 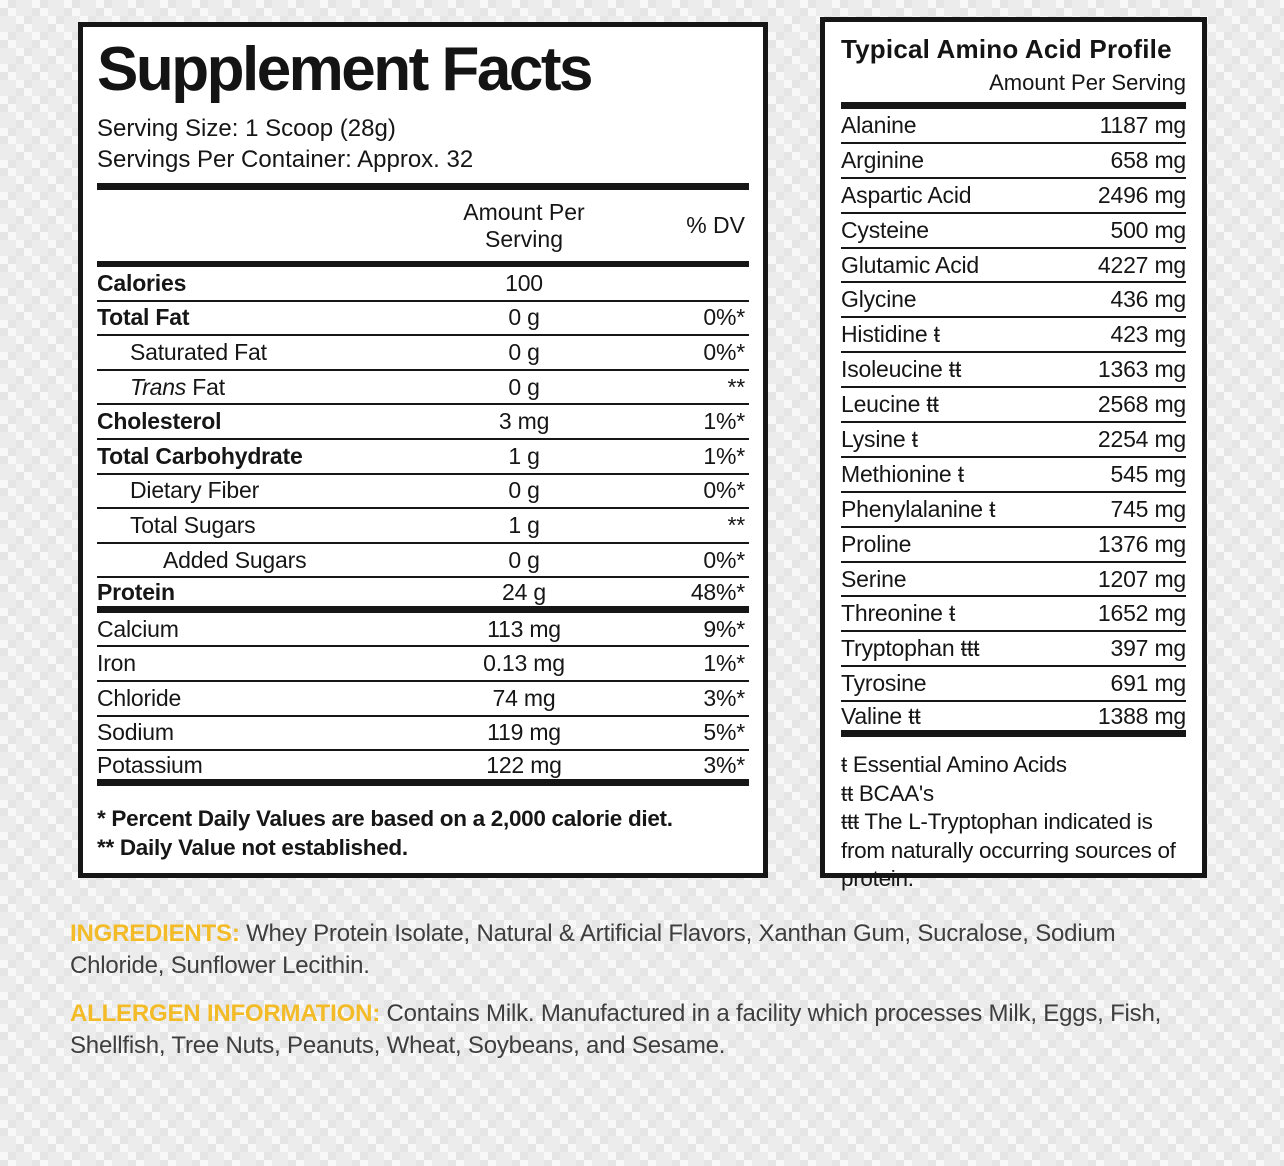 What do you see at coordinates (423, 457) in the screenshot?
I see `nutrient-row: Total Carbohydrate 1 g 1%*` at bounding box center [423, 457].